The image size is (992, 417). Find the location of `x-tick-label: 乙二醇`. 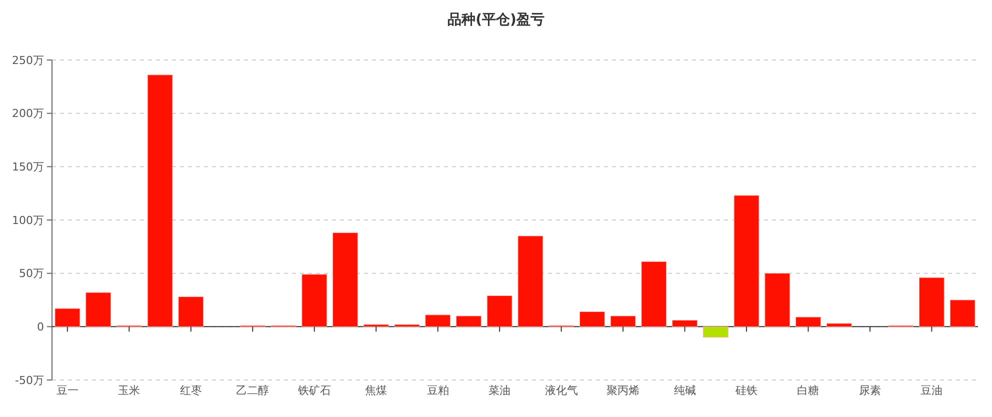

x-tick-label: 乙二醇 is located at coordinates (253, 390).